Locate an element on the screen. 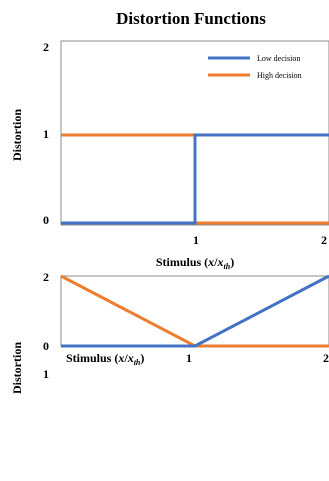 The height and width of the screenshot is (481, 329). legend-label-low: Low decision is located at coordinates (278, 58).